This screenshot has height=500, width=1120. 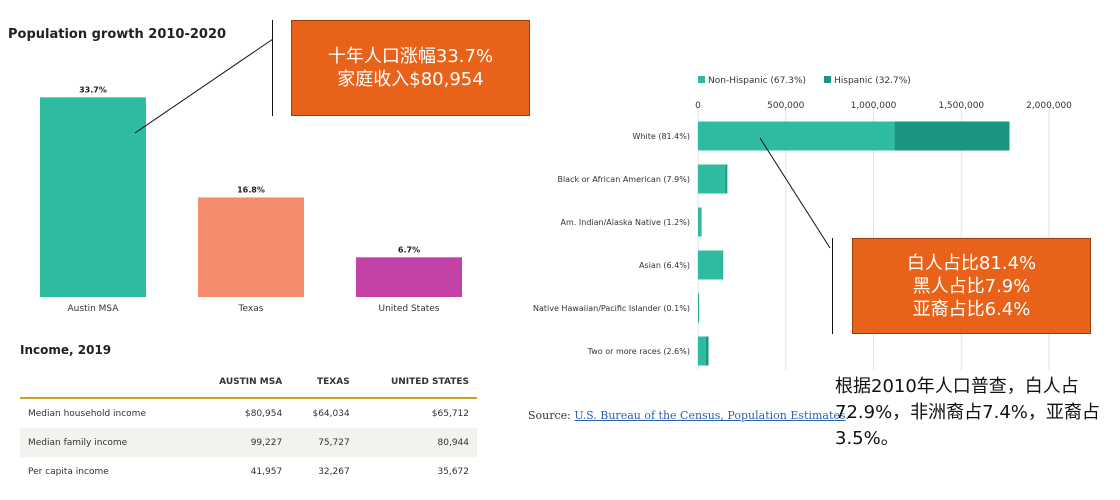 What do you see at coordinates (417, 442) in the screenshot?
I see `income-cell: 80,944` at bounding box center [417, 442].